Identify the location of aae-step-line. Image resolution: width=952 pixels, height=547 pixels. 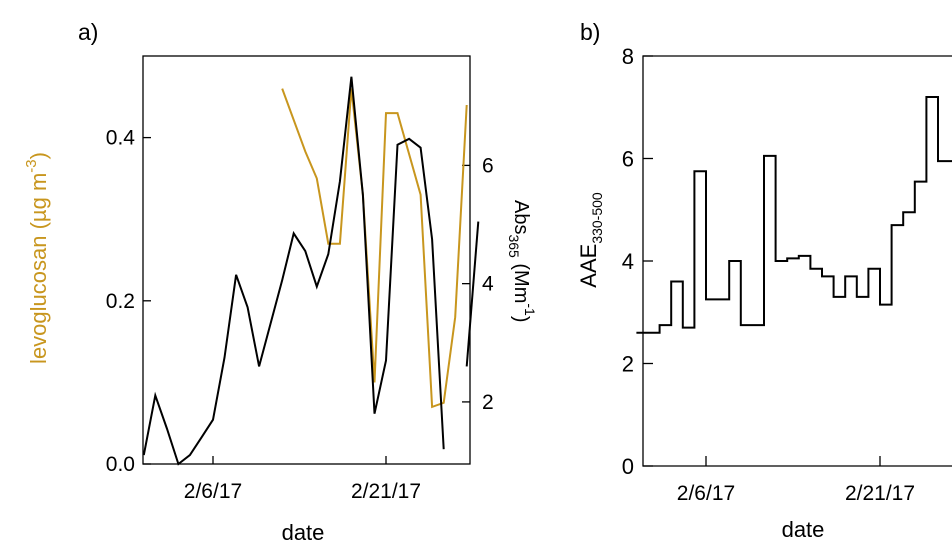
(794, 215).